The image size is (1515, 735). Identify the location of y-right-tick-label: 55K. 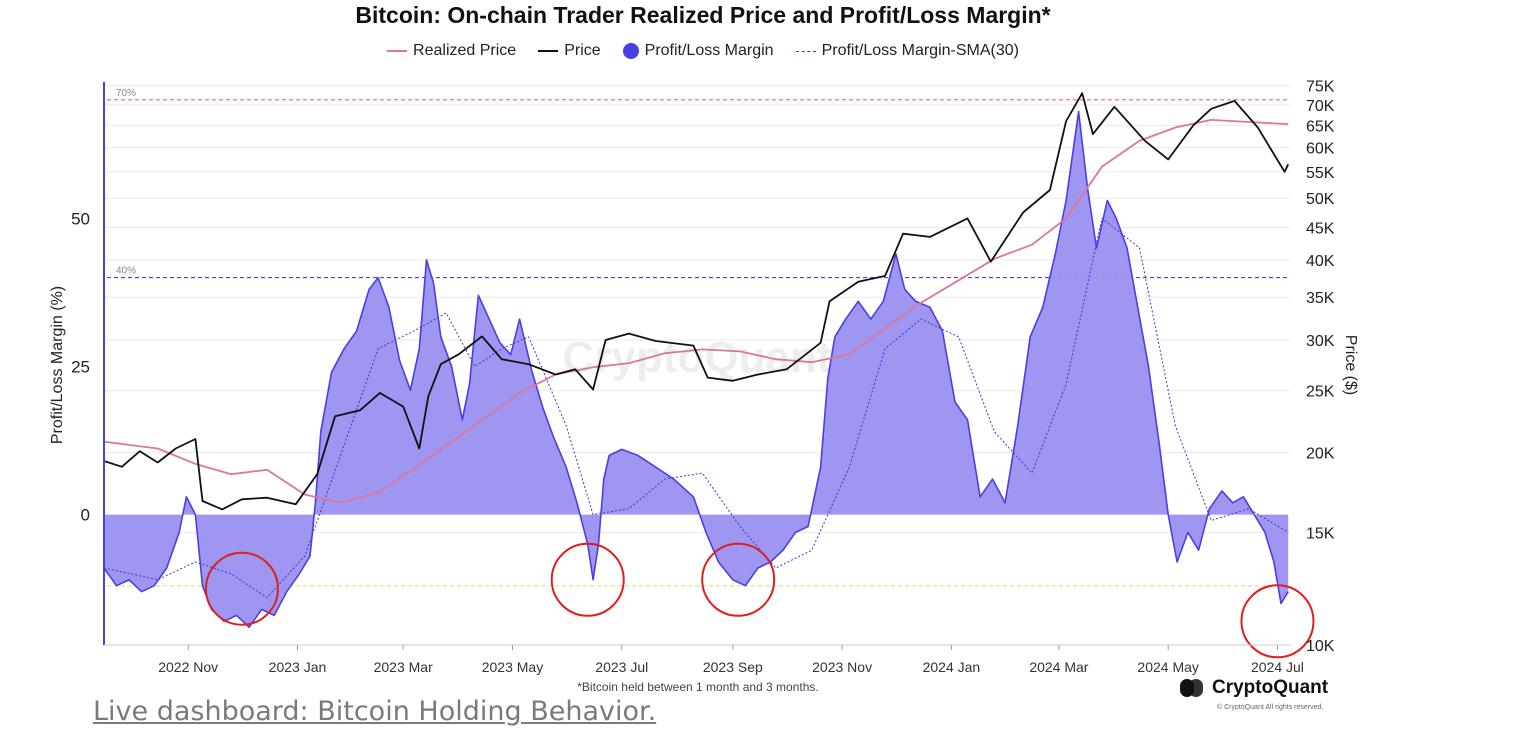
(1320, 173).